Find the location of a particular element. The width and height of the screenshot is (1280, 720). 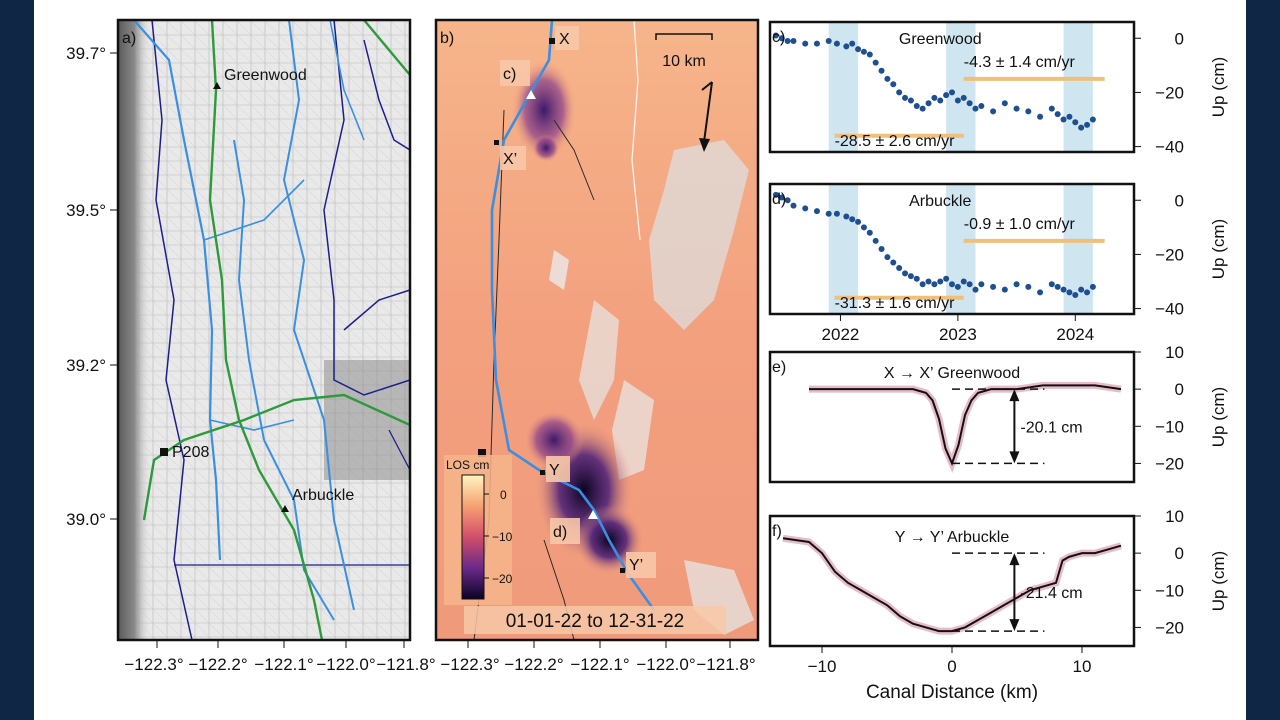

greenwood-label: Greenwood is located at coordinates (265, 75).